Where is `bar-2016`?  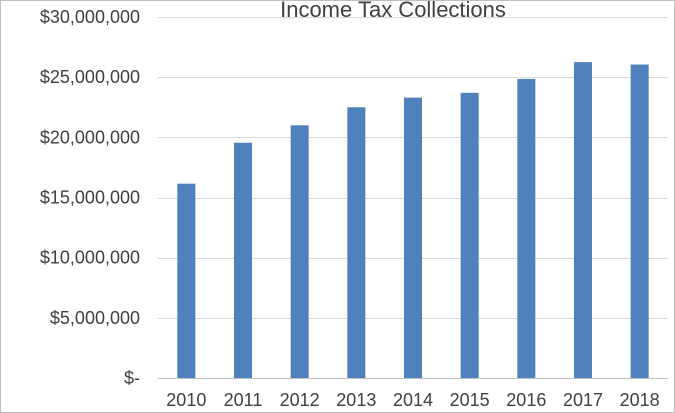
bar-2016 is located at coordinates (526, 228).